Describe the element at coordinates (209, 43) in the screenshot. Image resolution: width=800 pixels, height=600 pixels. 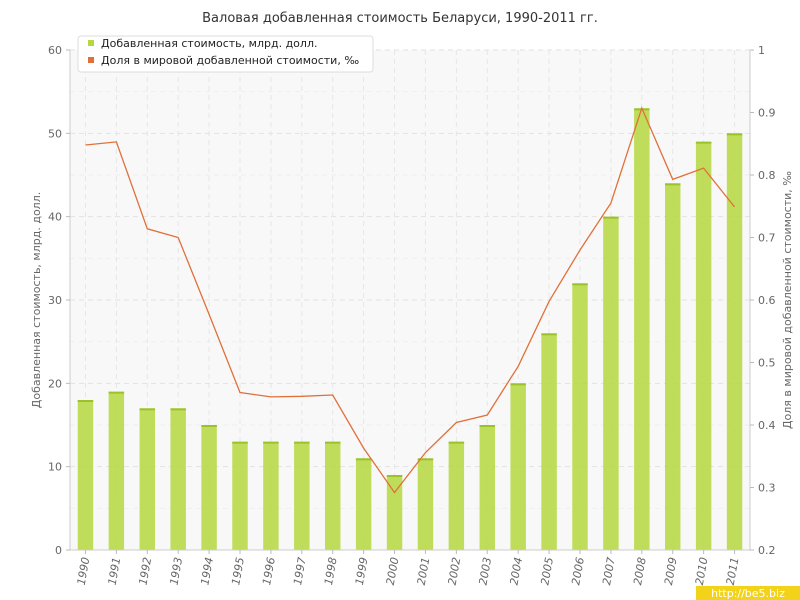
I see `legend-label-bar: Добавленная стоимость, млрд. долл.` at that location.